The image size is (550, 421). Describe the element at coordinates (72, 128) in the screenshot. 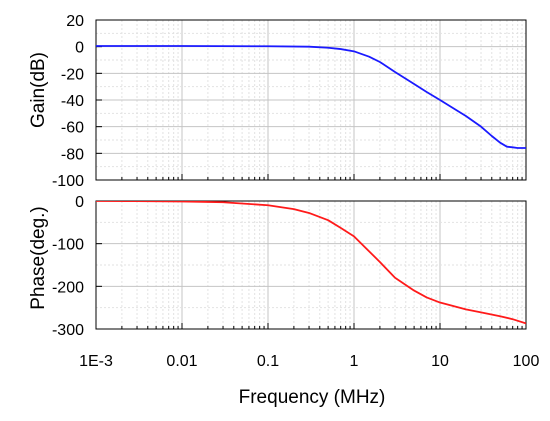

I see `y-tick-label: -60` at that location.